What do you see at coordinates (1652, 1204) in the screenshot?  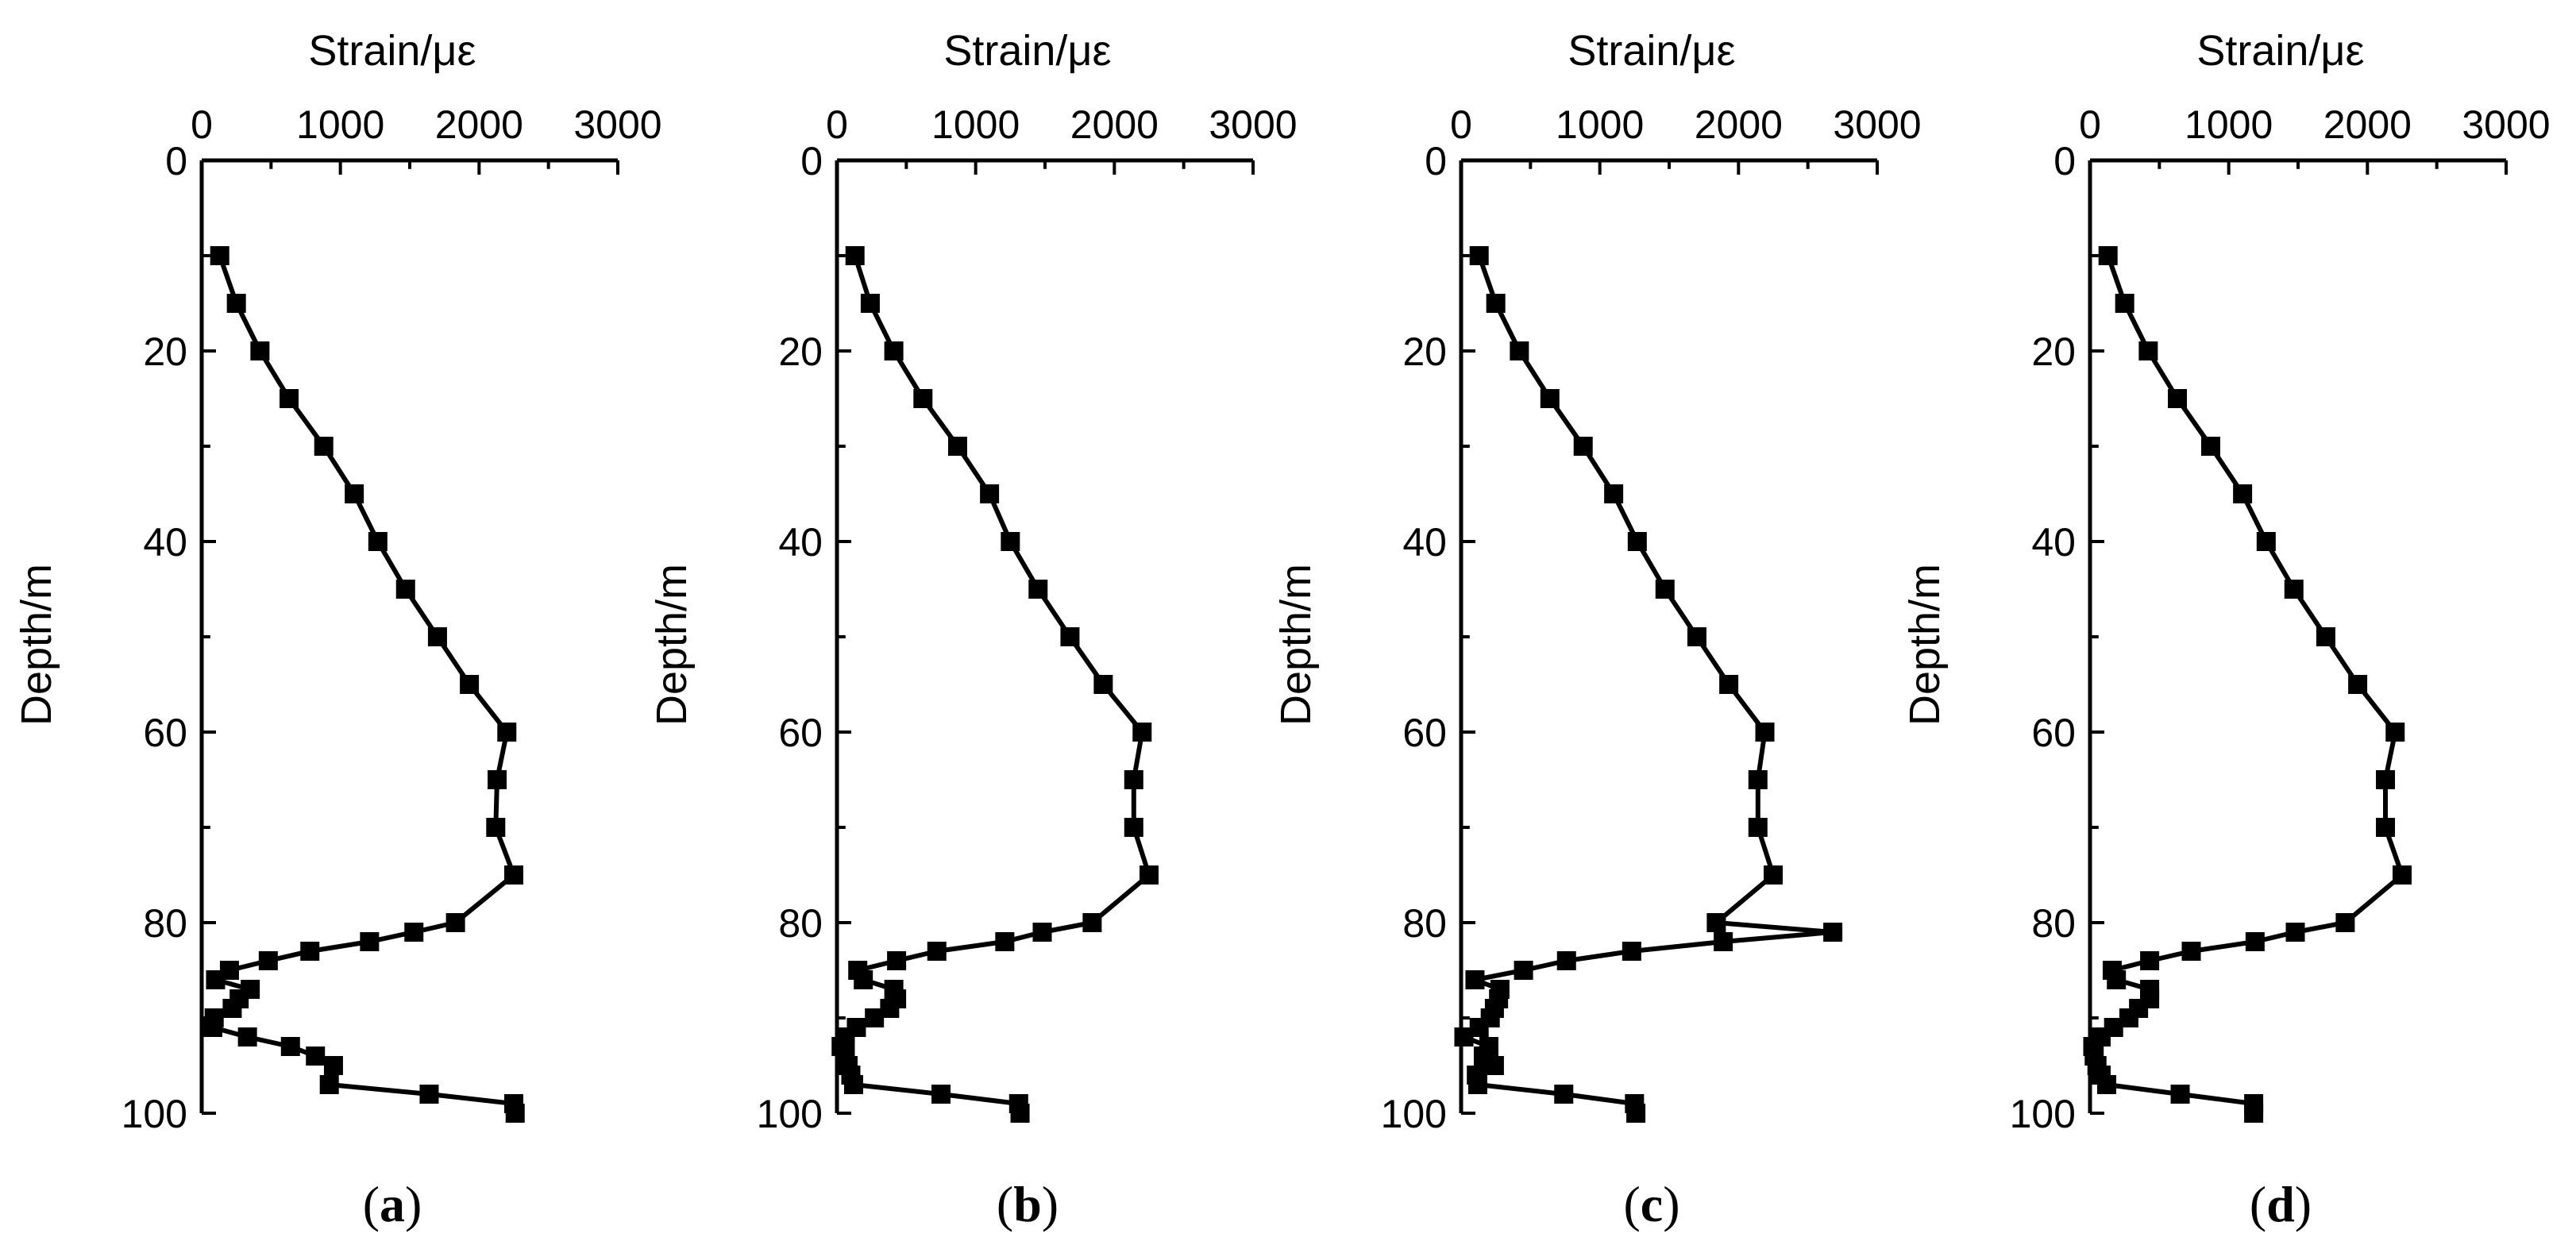 I see `panel-label-letter: c` at bounding box center [1652, 1204].